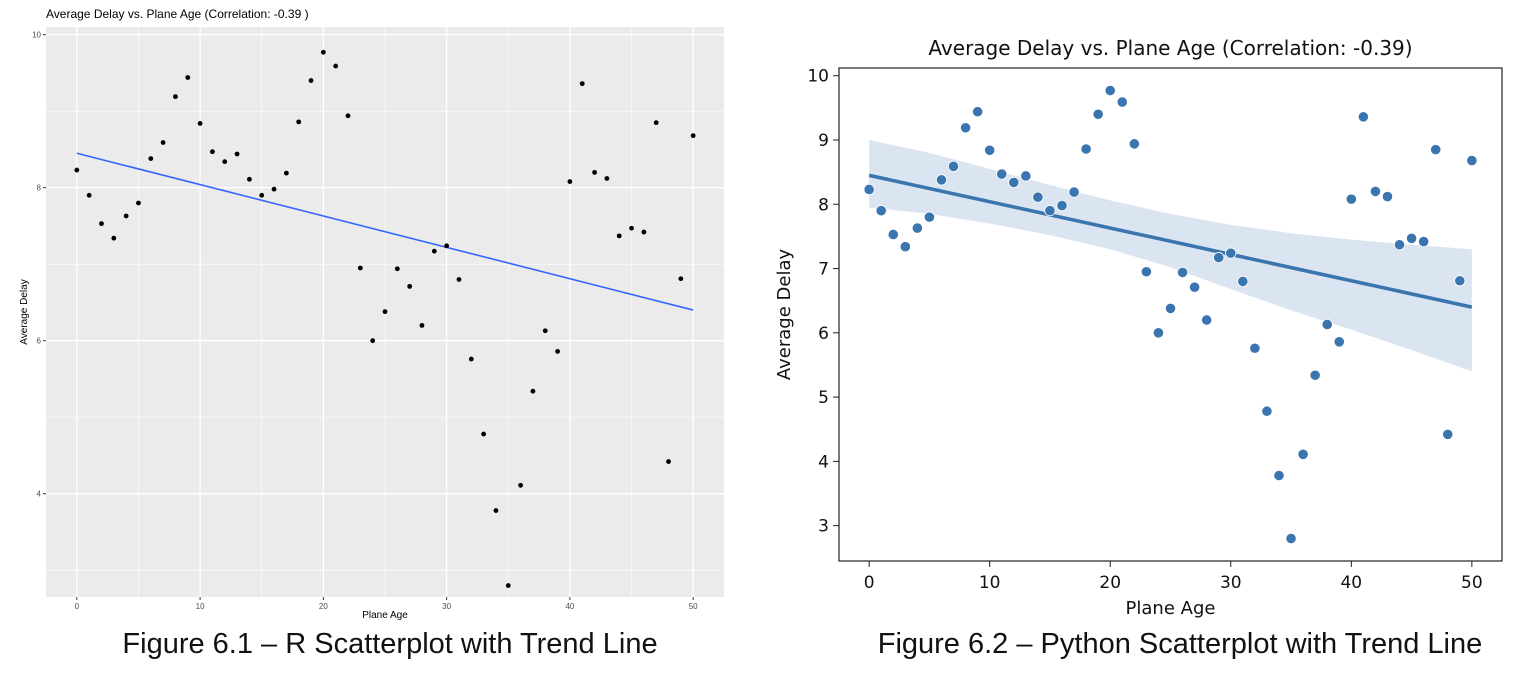 The height and width of the screenshot is (686, 1530). Describe the element at coordinates (693, 606) in the screenshot. I see `x-tick-label: 50` at that location.